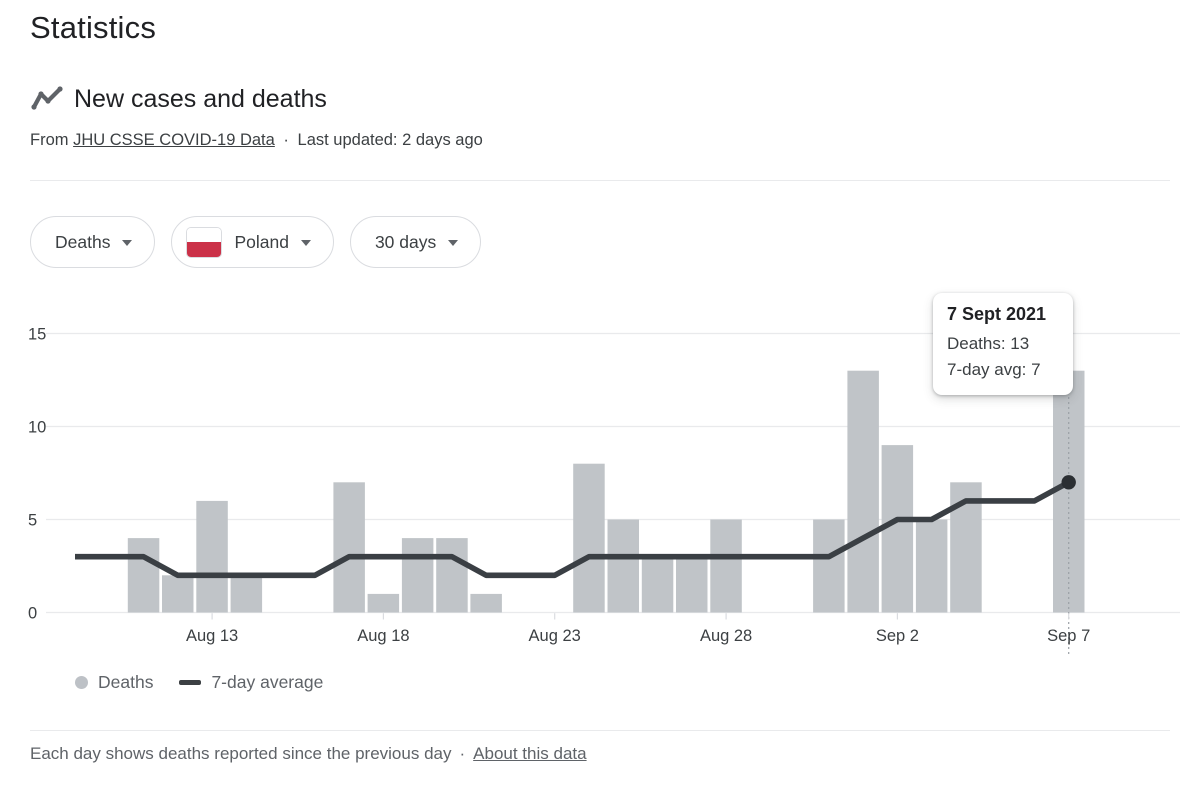  Describe the element at coordinates (390, 140) in the screenshot. I see `last-updated-text: Last updated: 2 days ago` at that location.